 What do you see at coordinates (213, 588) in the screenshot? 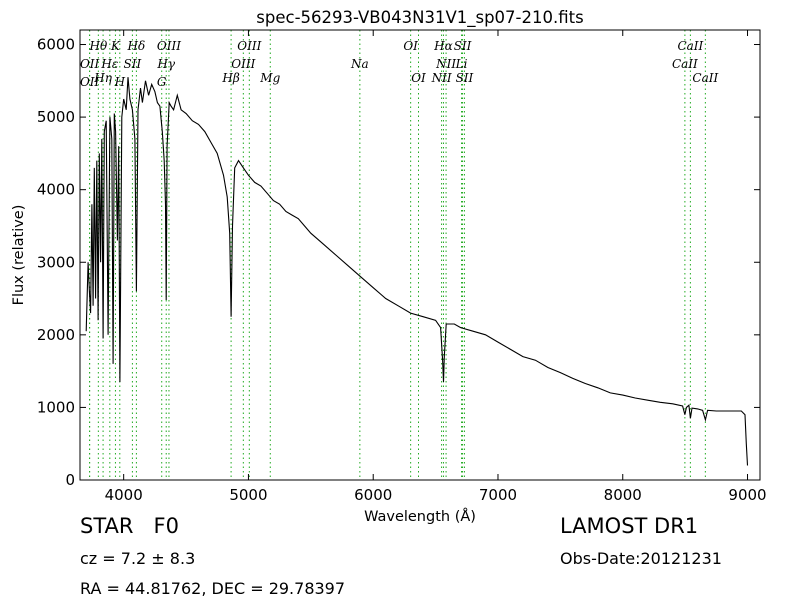
I see `coordinates-label: RA = 44.81762, DEC = 29.78397` at bounding box center [213, 588].